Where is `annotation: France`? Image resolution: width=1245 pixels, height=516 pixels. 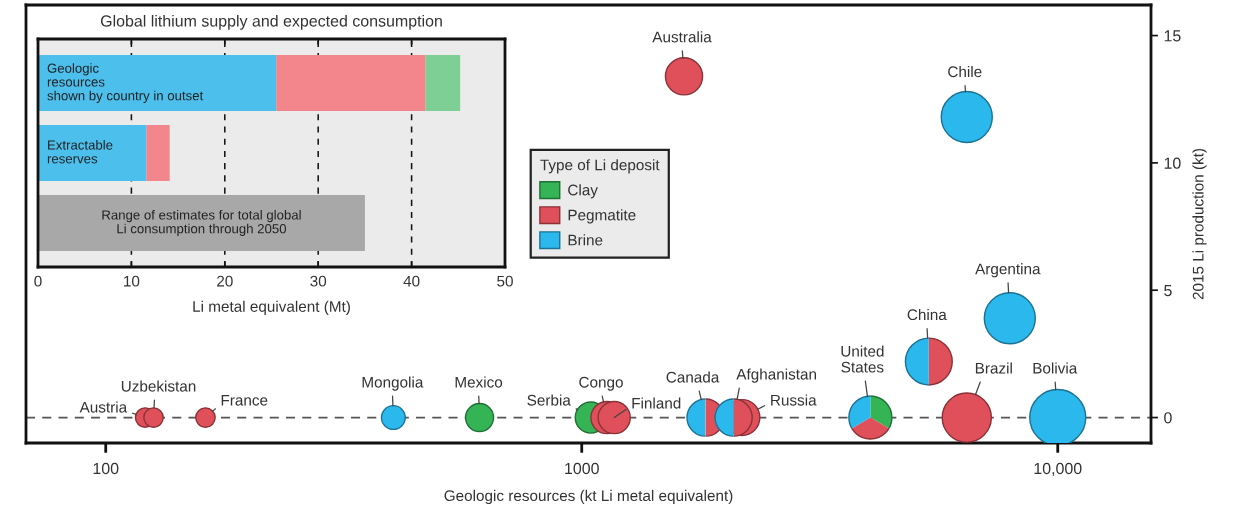 annotation: France is located at coordinates (244, 400).